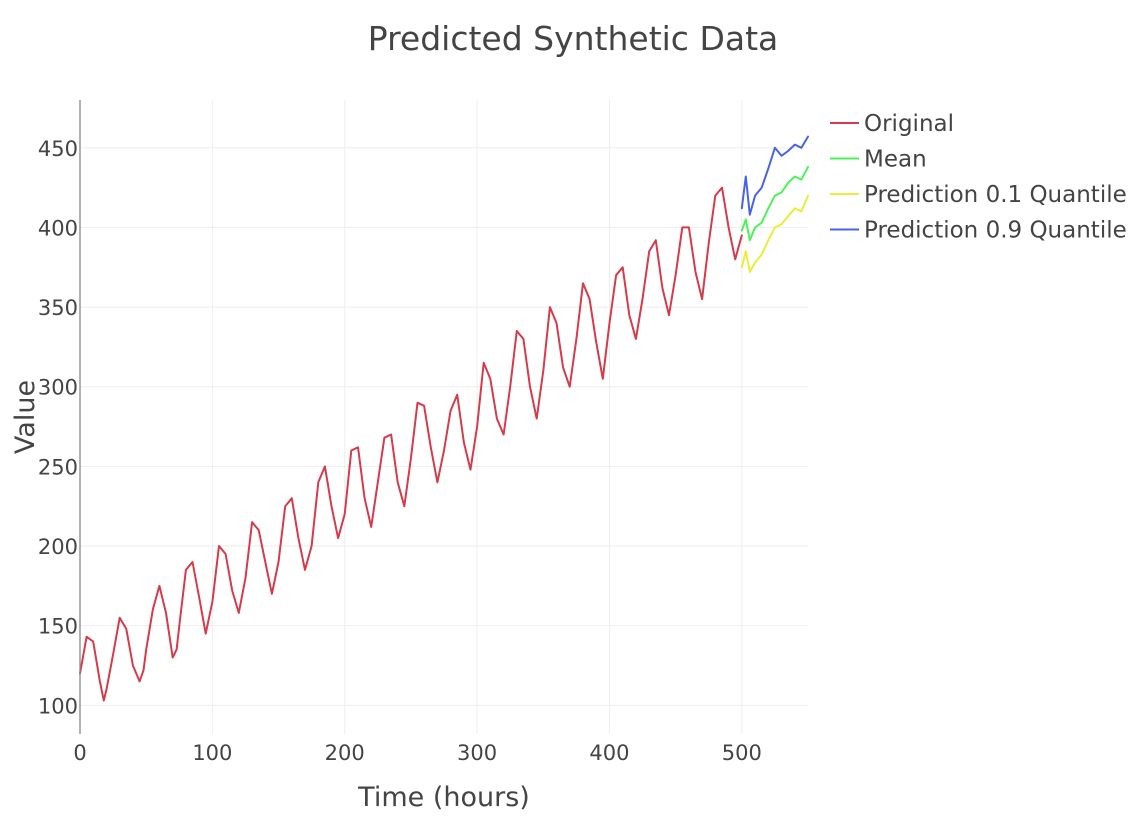 Image resolution: width=1147 pixels, height=819 pixels. What do you see at coordinates (58, 547) in the screenshot?
I see `y-tick-label: 200` at bounding box center [58, 547].